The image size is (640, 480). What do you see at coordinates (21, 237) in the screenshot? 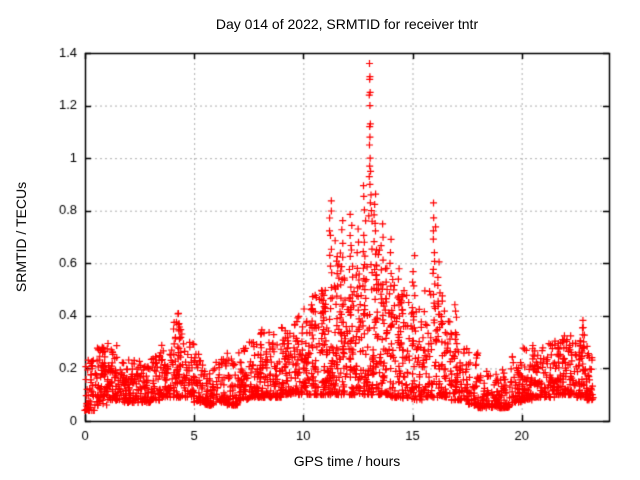
I see `y-axis-label: SRMTID / TECUs` at bounding box center [21, 237].